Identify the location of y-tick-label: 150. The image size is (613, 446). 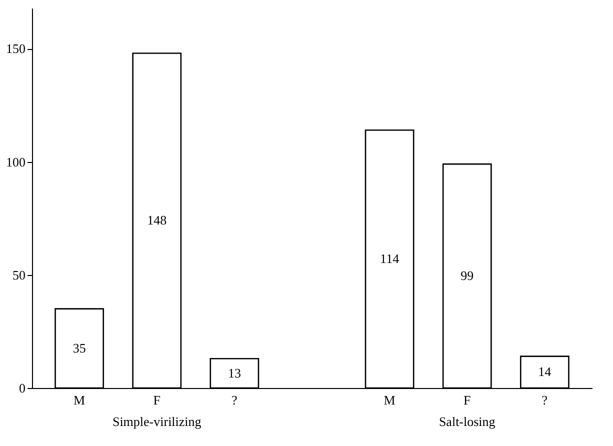
(16, 48).